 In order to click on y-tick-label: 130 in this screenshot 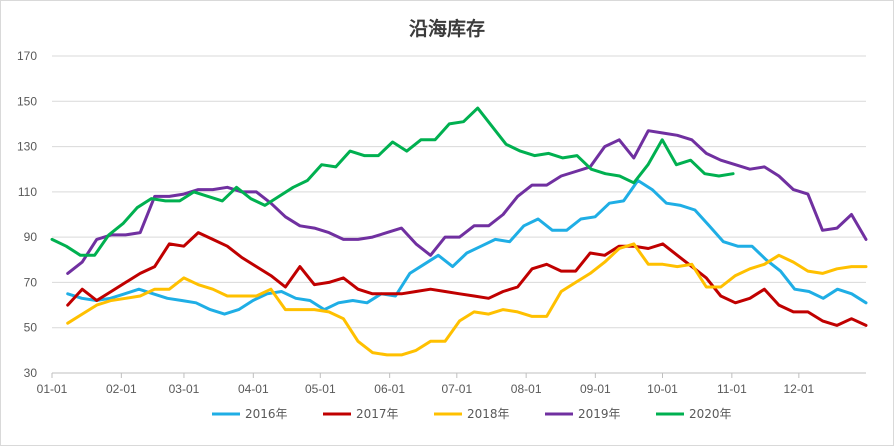, I will do `click(27, 147)`.